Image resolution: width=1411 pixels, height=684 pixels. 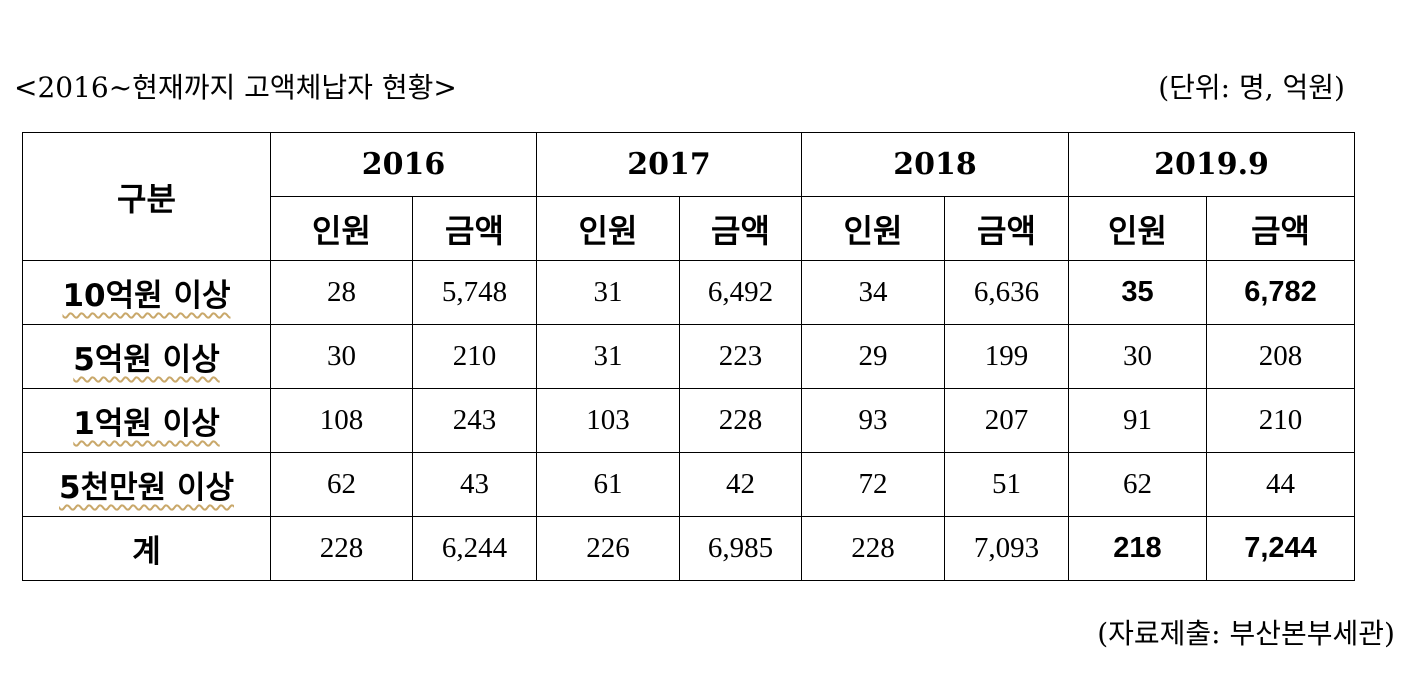 What do you see at coordinates (740, 548) in the screenshot?
I see `cell-amount: 6,985` at bounding box center [740, 548].